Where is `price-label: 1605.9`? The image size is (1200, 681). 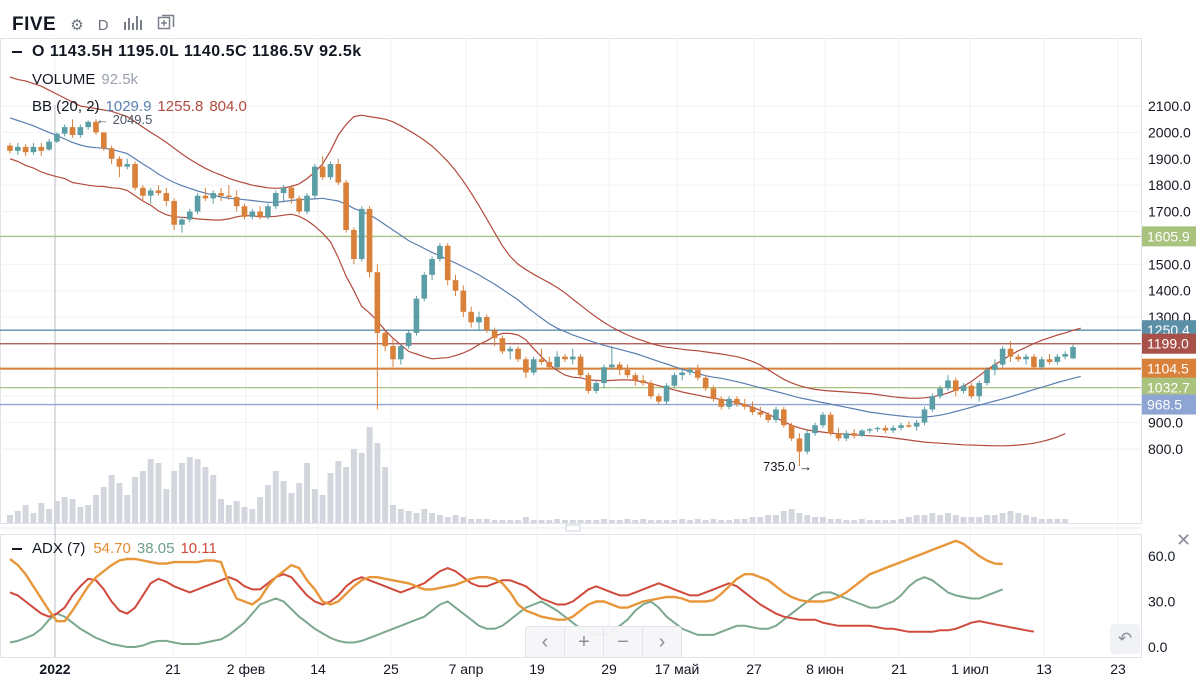
price-label: 1605.9 is located at coordinates (1169, 236).